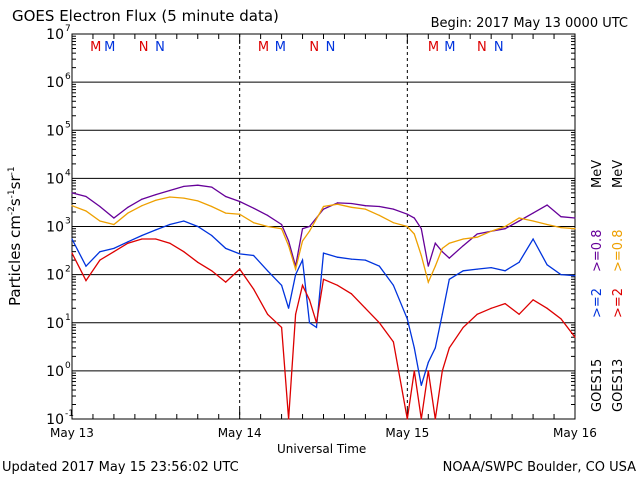 The height and width of the screenshot is (480, 640). Describe the element at coordinates (539, 467) in the screenshot. I see `credit-label: NOAA/SWPC Boulder, CO USA` at that location.